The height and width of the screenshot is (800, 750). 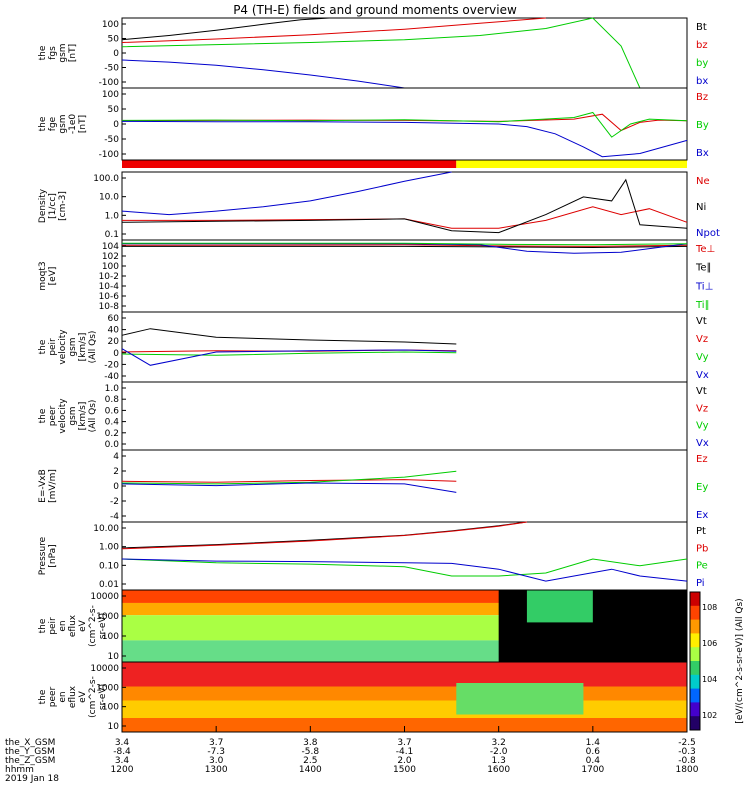 I want to click on ytick-label: 0.01, so click(x=109, y=585).